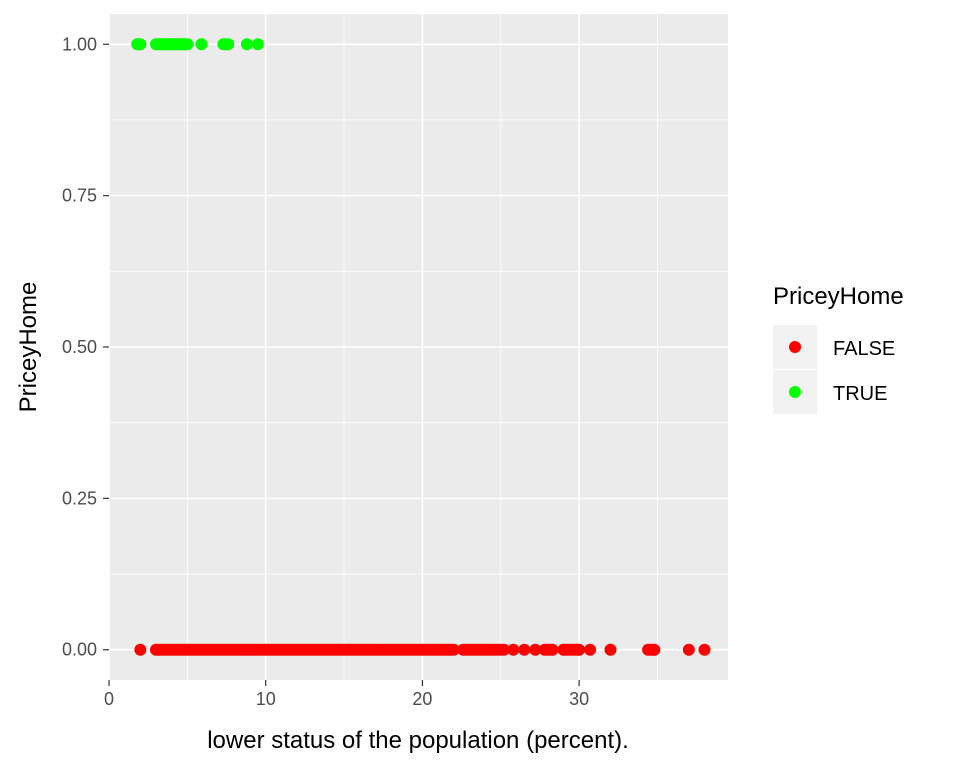 The width and height of the screenshot is (960, 768). Describe the element at coordinates (838, 296) in the screenshot. I see `legend-title: PriceyHome` at that location.